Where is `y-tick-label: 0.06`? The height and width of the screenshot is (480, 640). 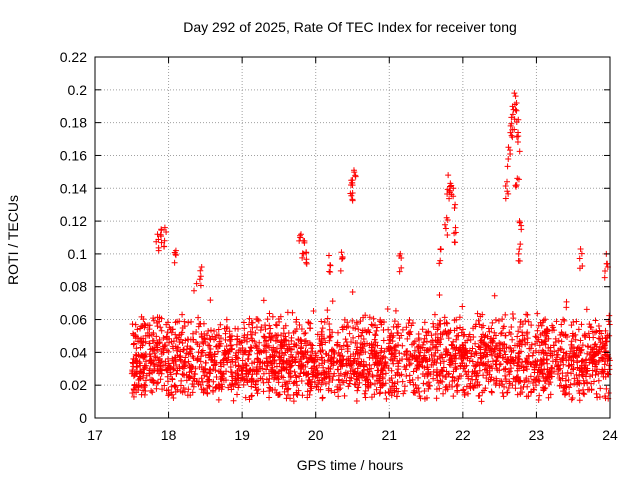
y-tick-label: 0.06 is located at coordinates (73, 320).